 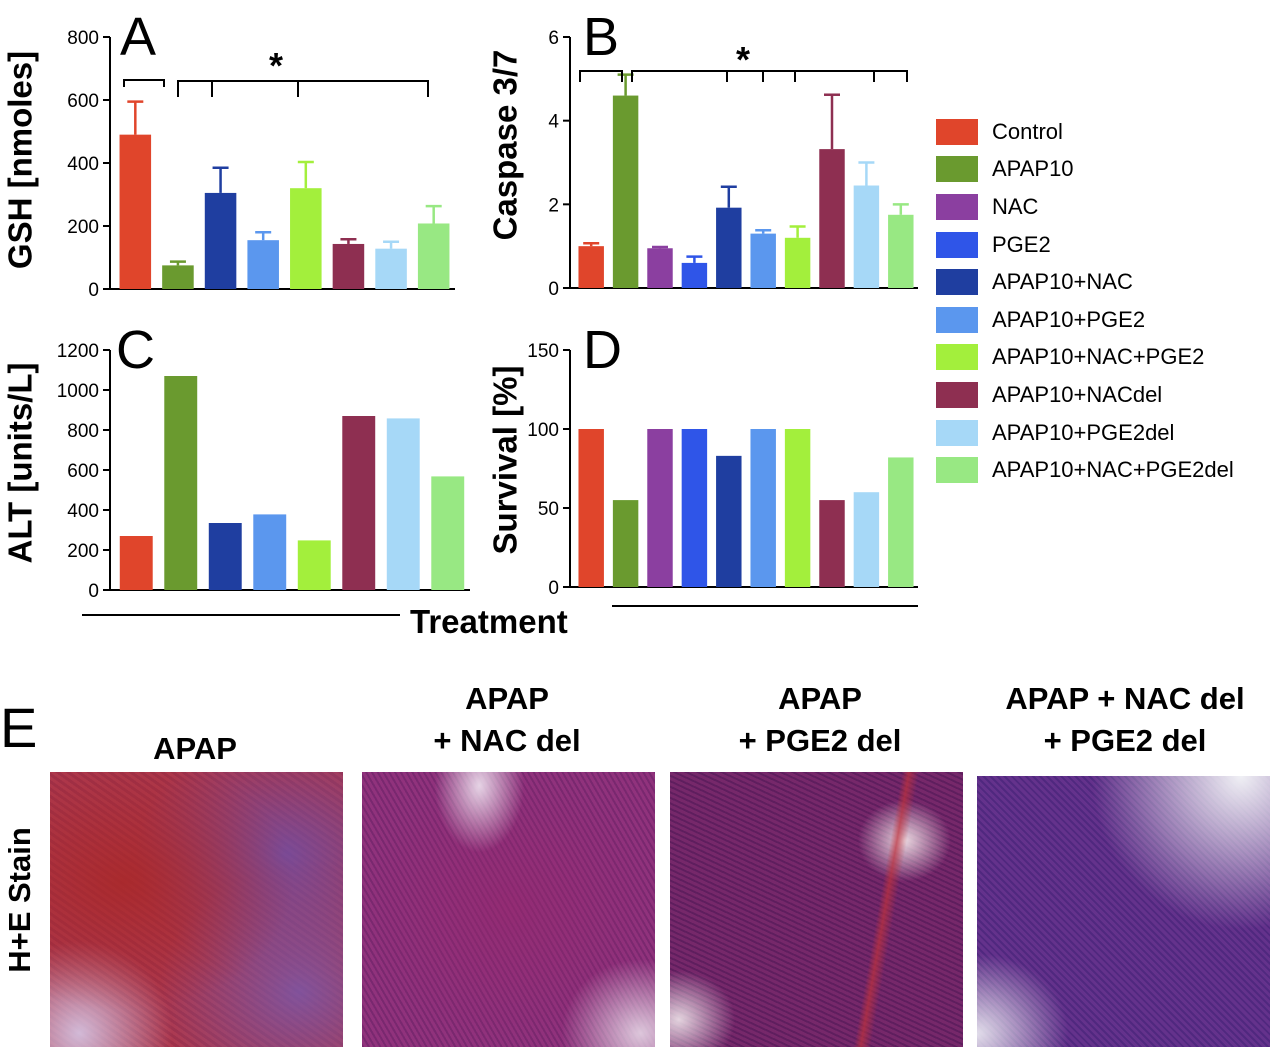 I want to click on histology-title-2: APAP + NAC del, so click(x=507, y=719).